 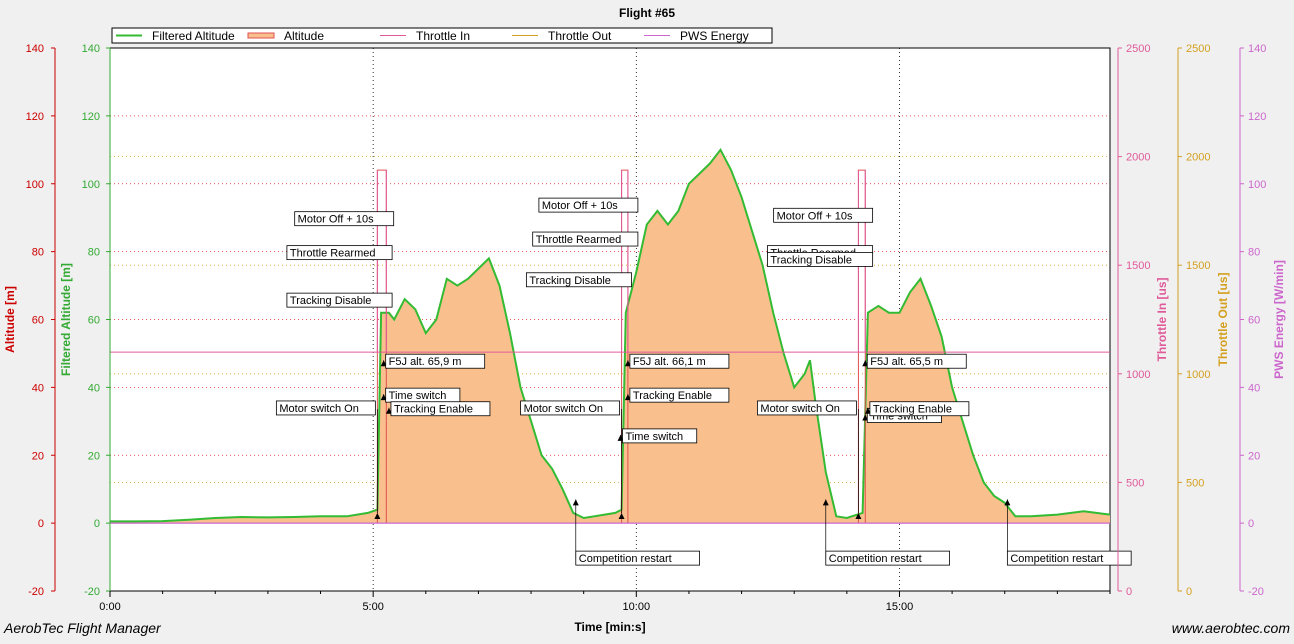 I want to click on x-axis-tick-label: 15:00, so click(x=900, y=607).